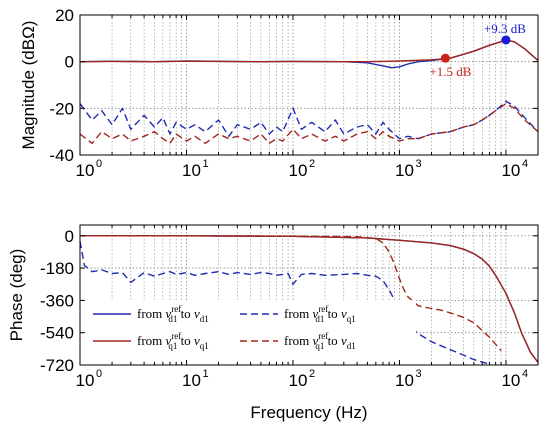  I want to click on y-tick-label: -540, so click(57, 333).